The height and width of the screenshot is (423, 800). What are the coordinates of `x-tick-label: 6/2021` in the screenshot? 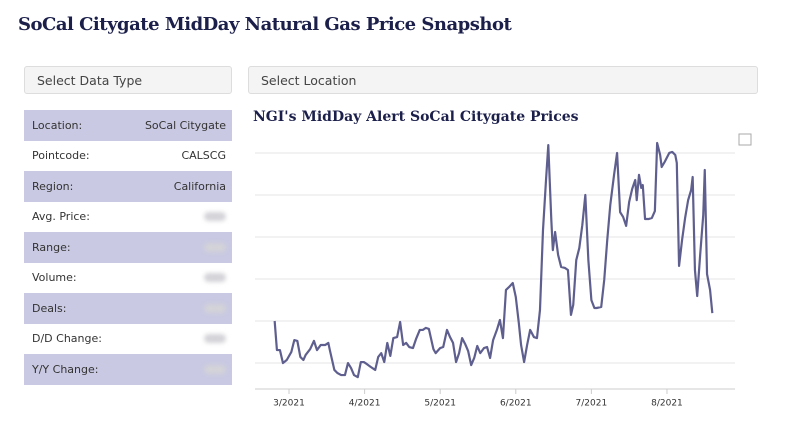 It's located at (516, 404).